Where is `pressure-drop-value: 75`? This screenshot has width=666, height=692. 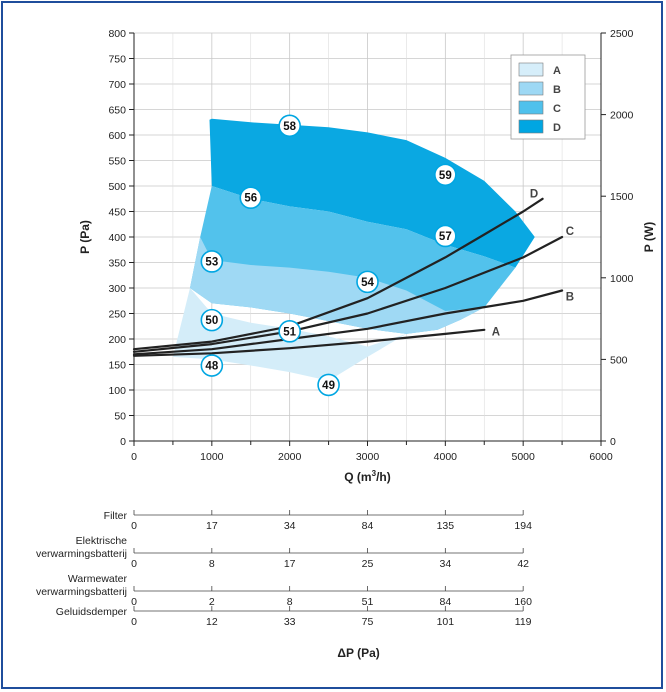
pressure-drop-value: 75 is located at coordinates (368, 622).